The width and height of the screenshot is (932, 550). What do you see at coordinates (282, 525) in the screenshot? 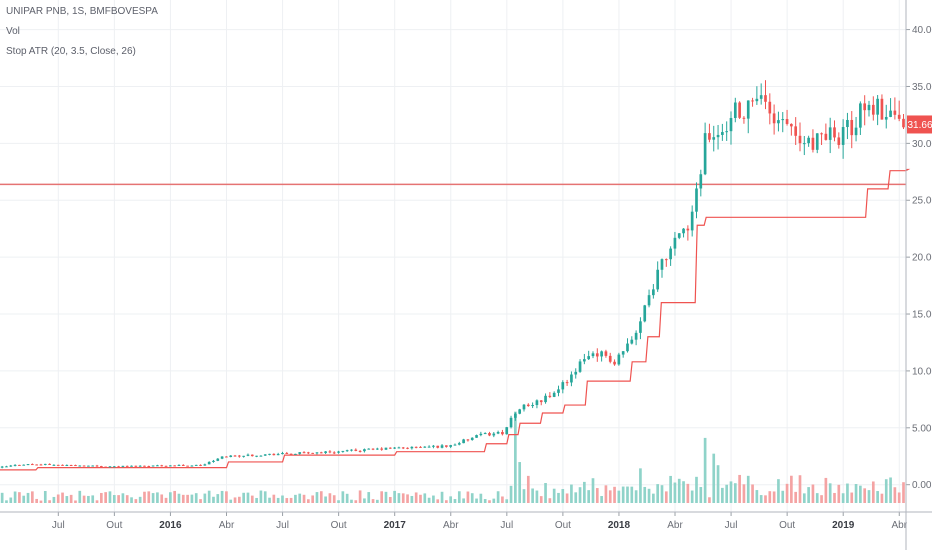
I see `x-tick-label: Jul` at bounding box center [282, 525].